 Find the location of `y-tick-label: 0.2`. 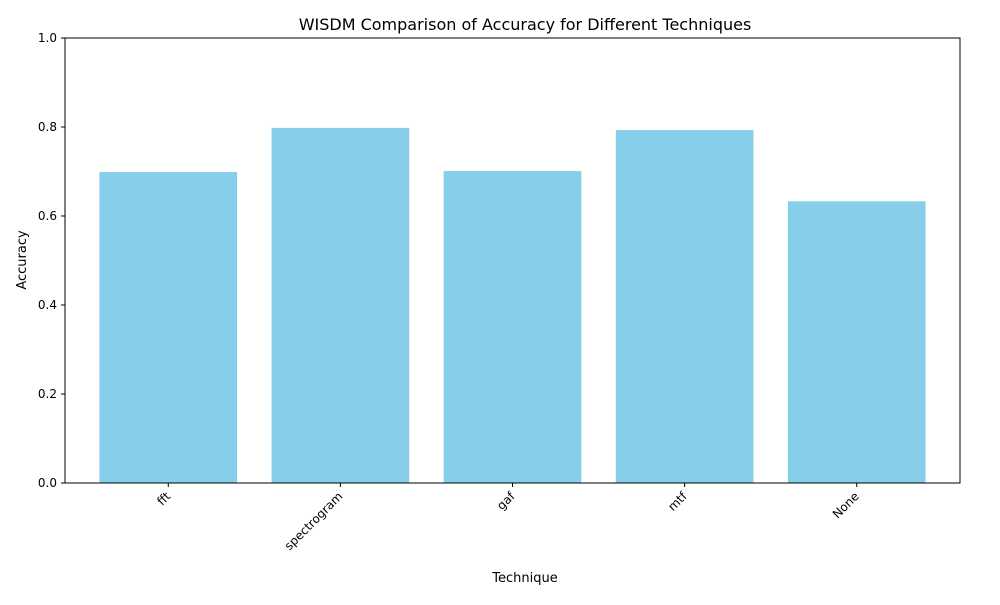

y-tick-label: 0.2 is located at coordinates (47, 394).